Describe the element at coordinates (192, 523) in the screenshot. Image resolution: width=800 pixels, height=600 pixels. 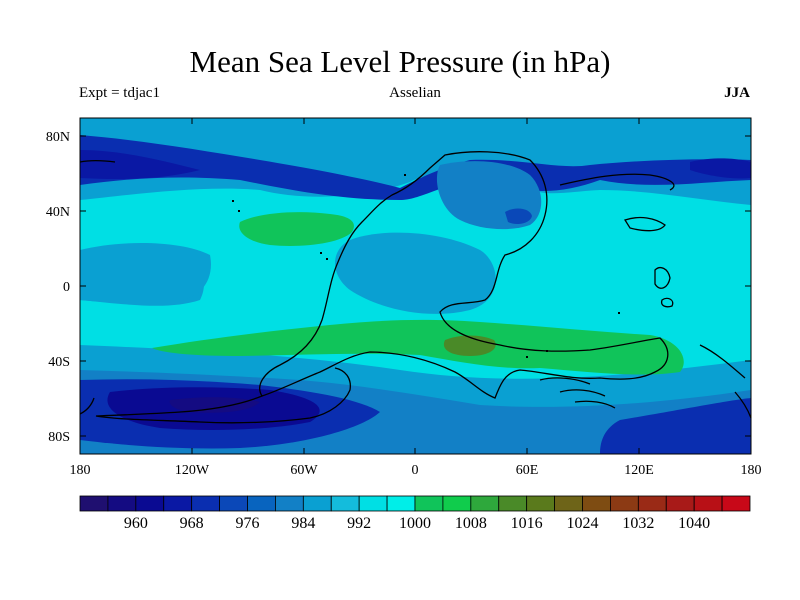
I see `colorbar-label: 968` at that location.